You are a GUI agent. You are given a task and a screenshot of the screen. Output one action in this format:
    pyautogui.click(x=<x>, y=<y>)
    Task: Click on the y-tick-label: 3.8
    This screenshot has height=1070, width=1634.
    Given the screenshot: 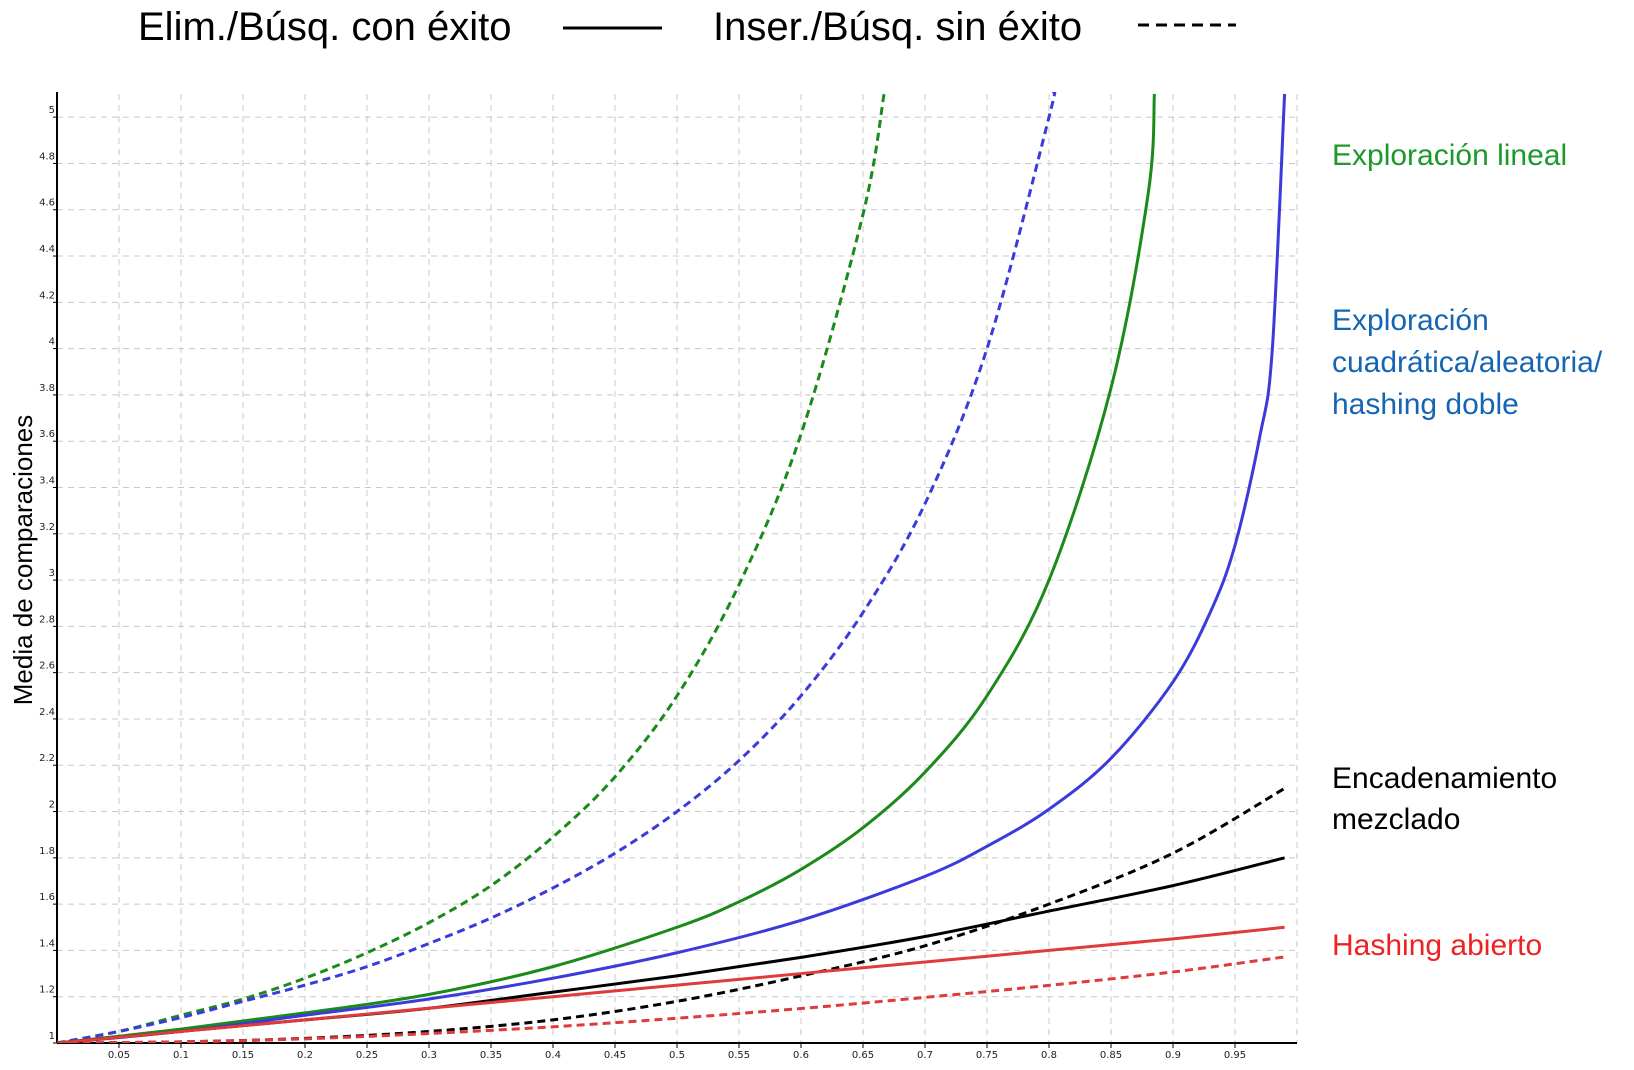 What is the action you would take?
    pyautogui.click(x=47, y=388)
    